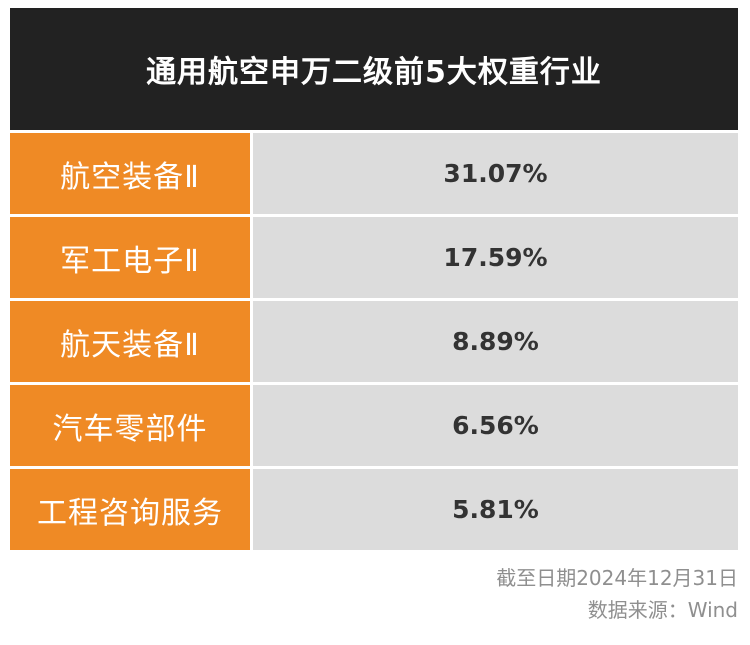  I want to click on footer-notes: 截至日期2024年12月31日 数据来源：Wind, so click(617, 594).